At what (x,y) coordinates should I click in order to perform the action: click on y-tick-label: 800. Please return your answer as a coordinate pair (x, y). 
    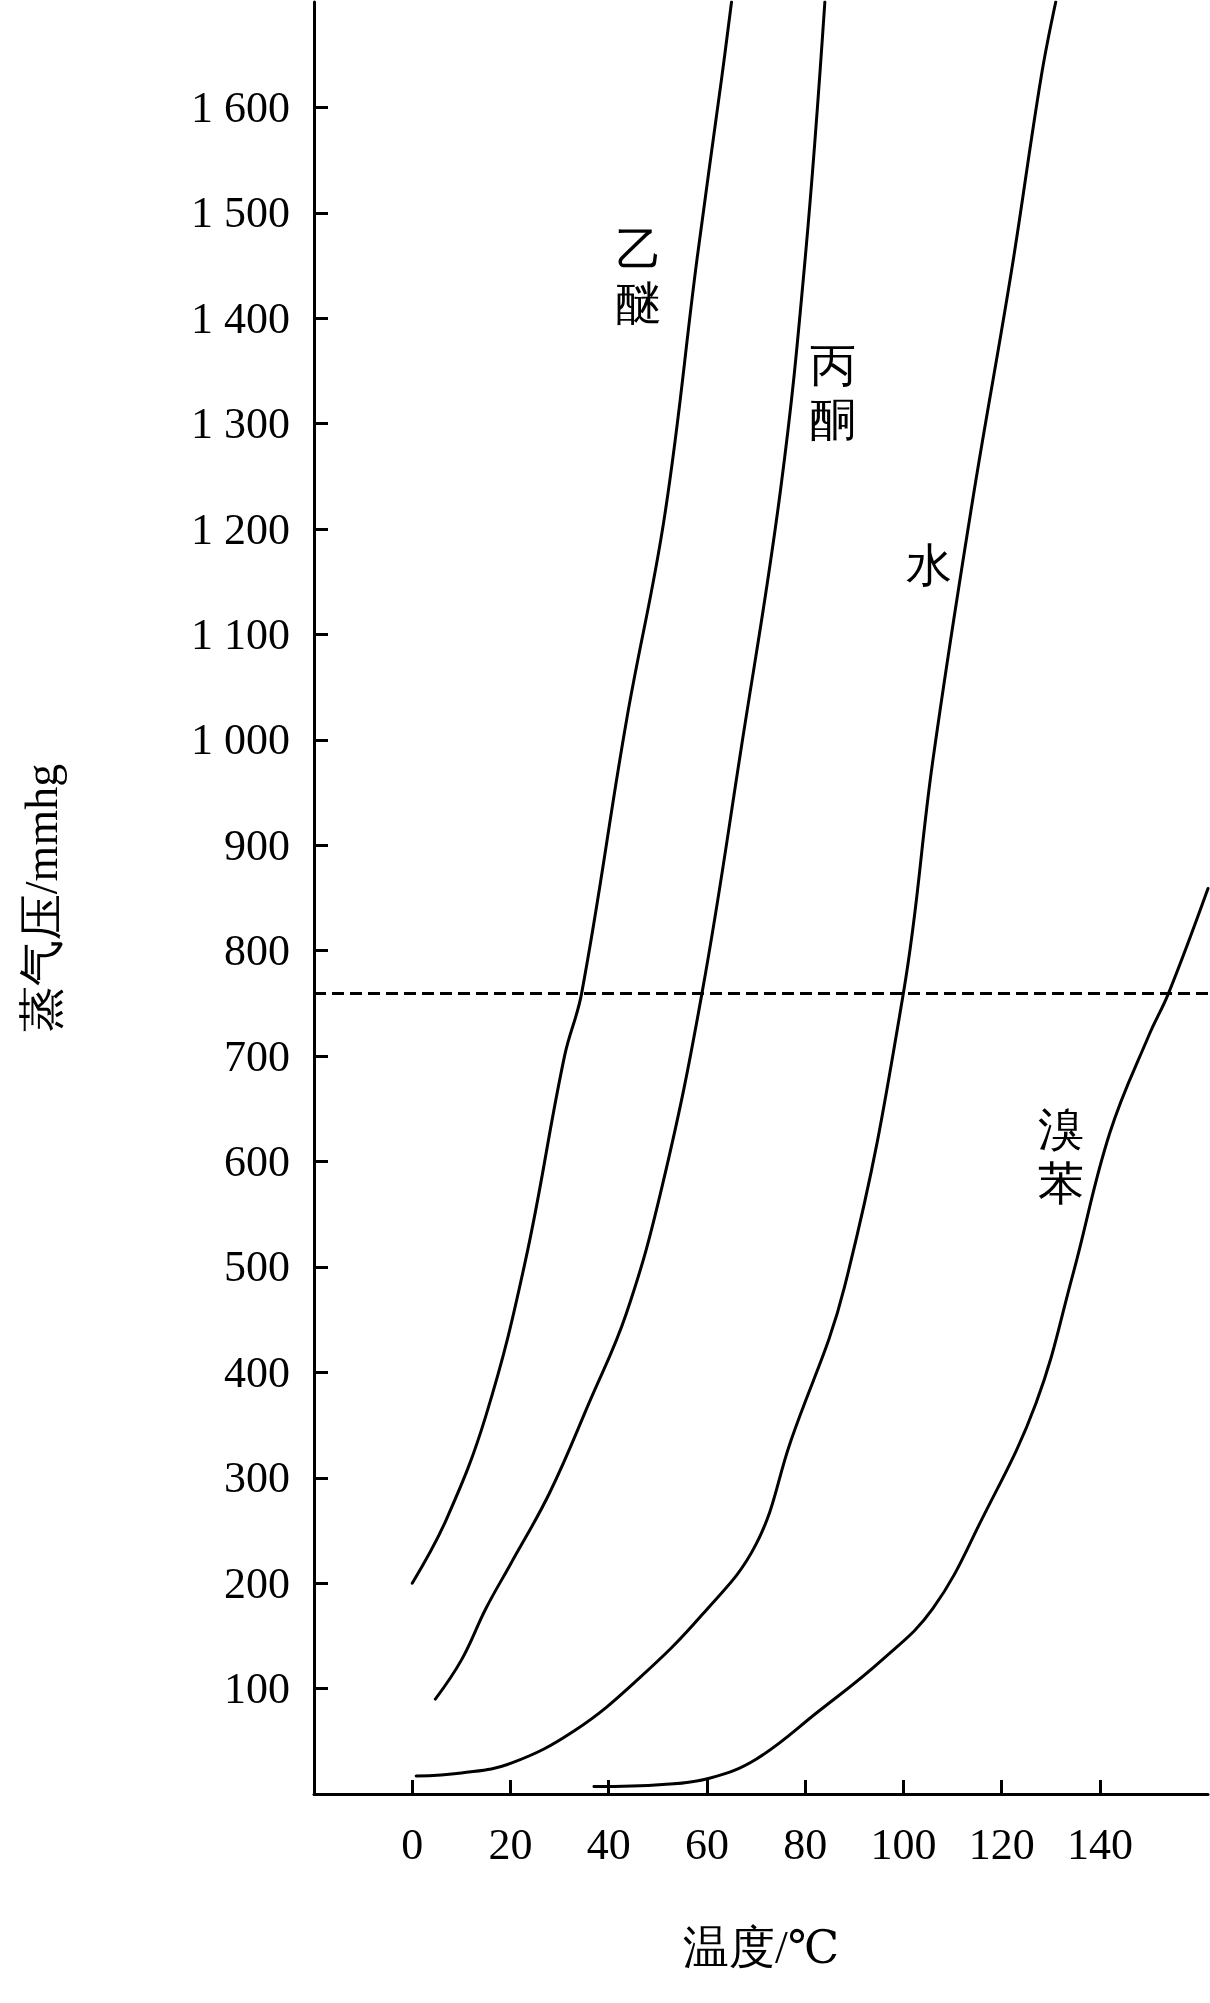
    Looking at the image, I should click on (257, 951).